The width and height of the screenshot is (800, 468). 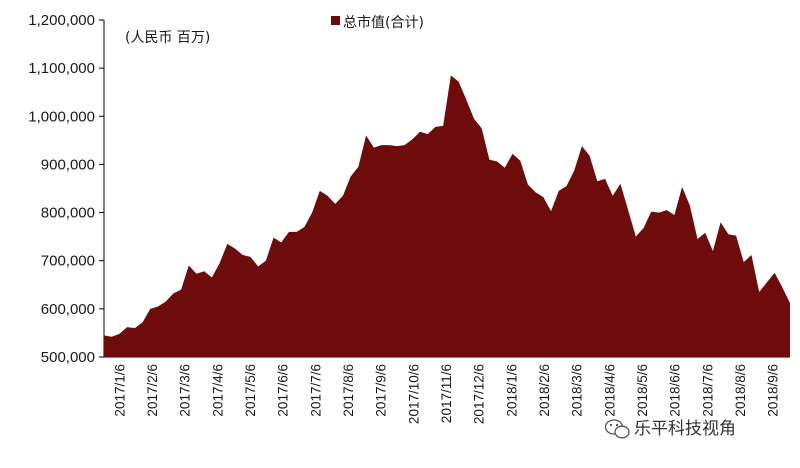 What do you see at coordinates (61, 68) in the screenshot?
I see `y-tick-label: 1,100,000` at bounding box center [61, 68].